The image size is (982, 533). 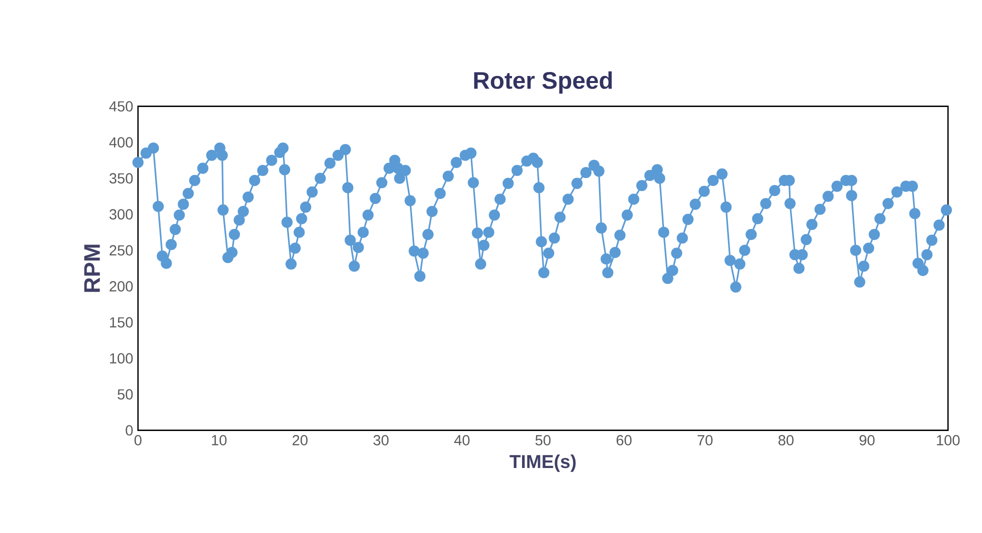 What do you see at coordinates (786, 440) in the screenshot?
I see `x-tick-label: 80` at bounding box center [786, 440].